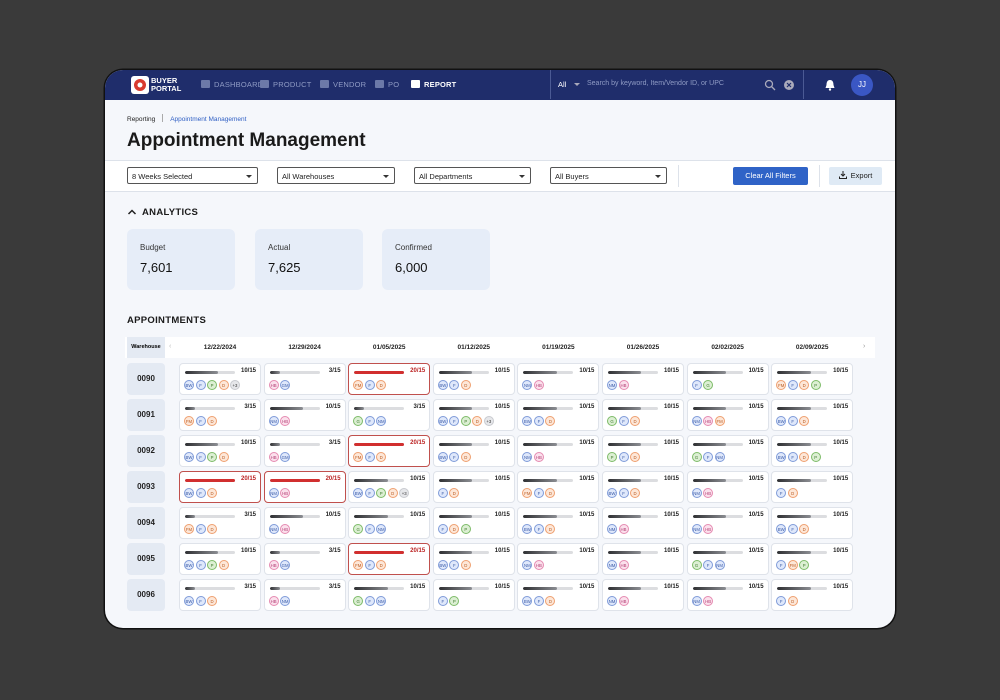 The image size is (1000, 700). Describe the element at coordinates (285, 85) in the screenshot. I see `nav-item: PRODUCT` at that location.